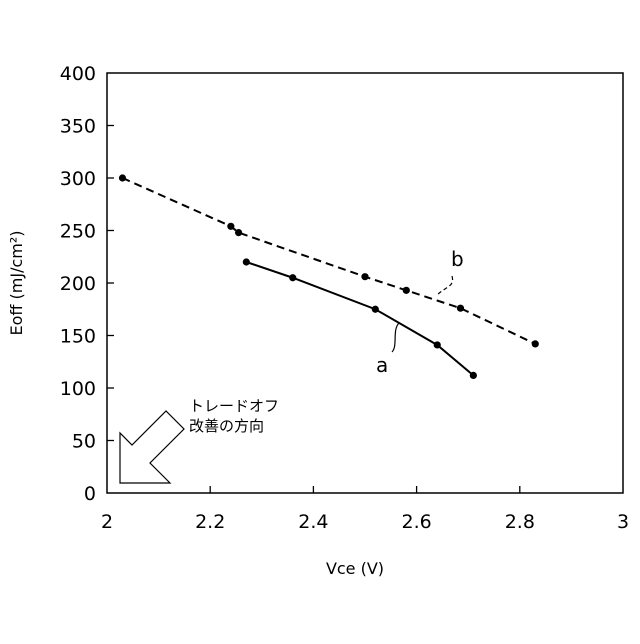 This screenshot has width=640, height=644. I want to click on tradeoff-annotation: トレードオフ 改善の方向, so click(199, 440).